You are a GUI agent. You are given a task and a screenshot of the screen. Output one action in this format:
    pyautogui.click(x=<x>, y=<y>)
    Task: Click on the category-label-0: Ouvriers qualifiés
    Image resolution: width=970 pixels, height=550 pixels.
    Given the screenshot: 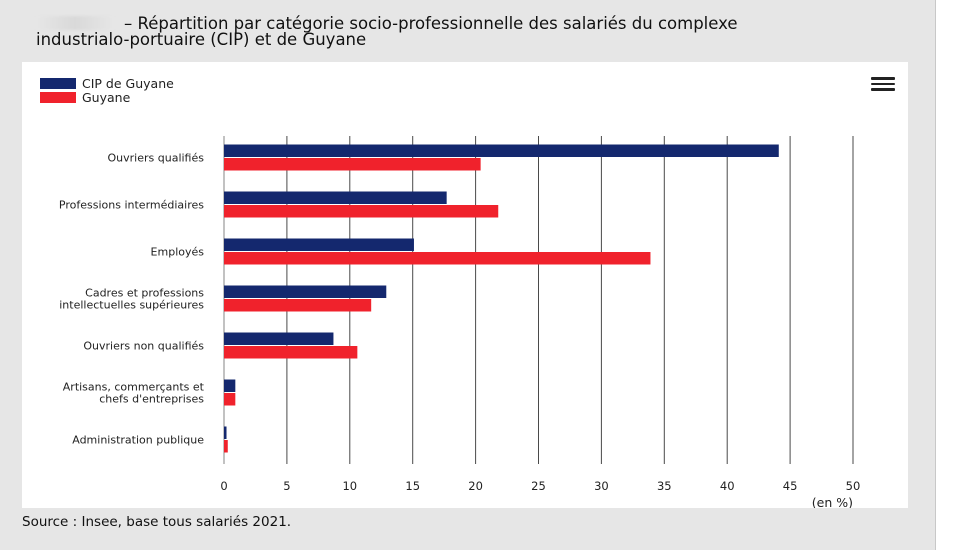 What is the action you would take?
    pyautogui.click(x=156, y=158)
    